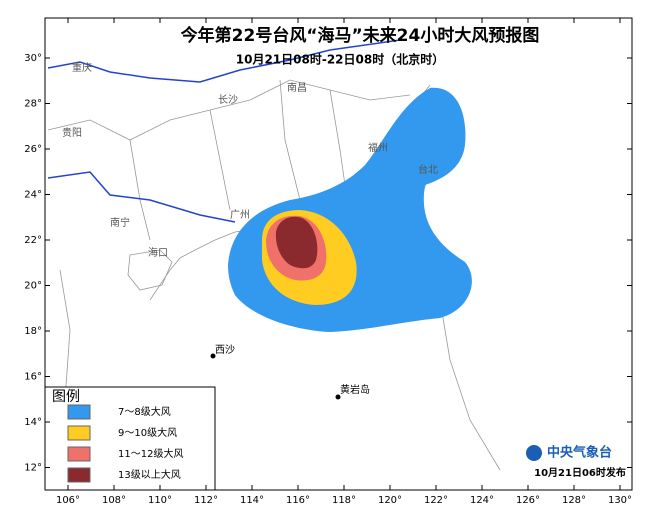  I want to click on place-label: 长沙, so click(228, 100).